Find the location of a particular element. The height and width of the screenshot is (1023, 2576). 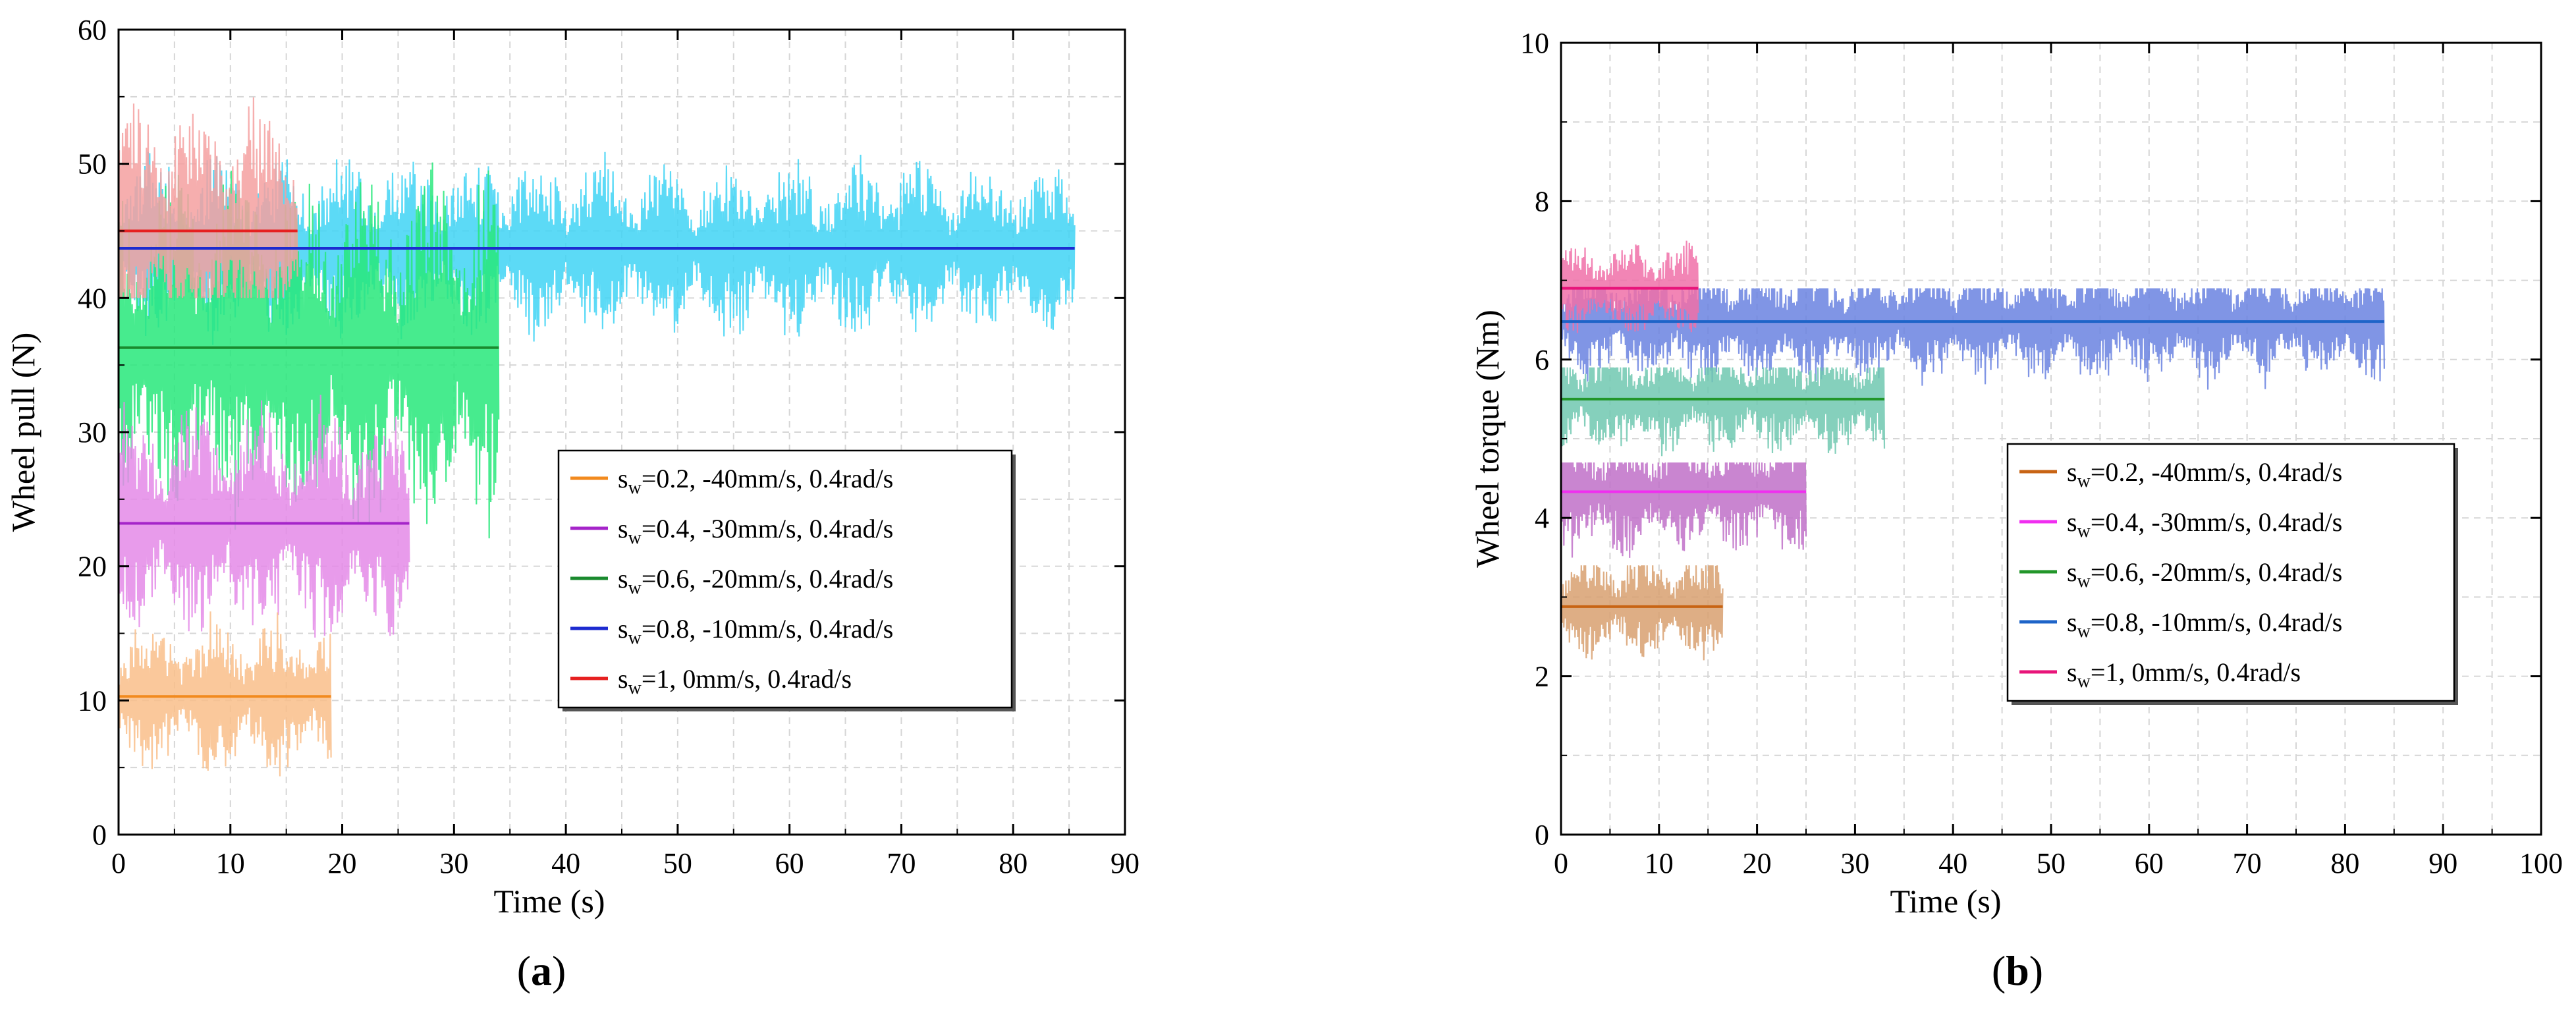

panel-label: (a) is located at coordinates (541, 970).